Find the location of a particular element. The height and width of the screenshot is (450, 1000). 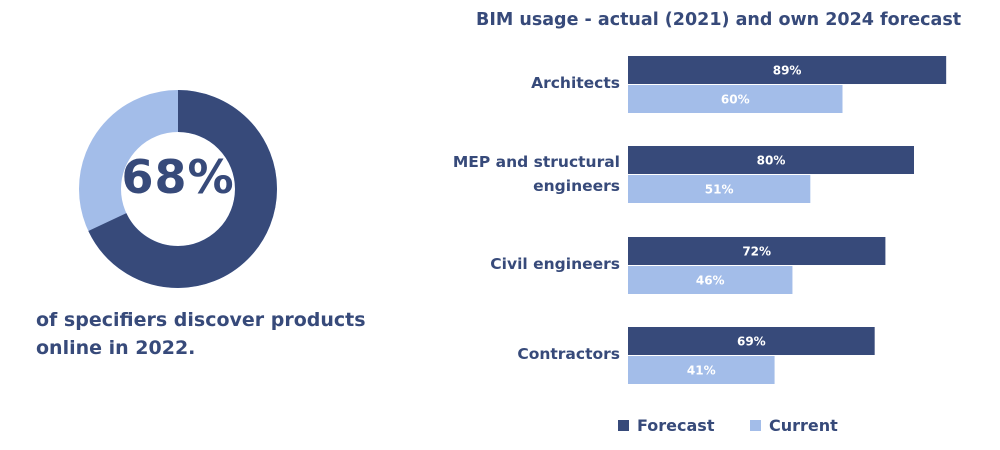

category-label: Civil engineers is located at coordinates (555, 264).